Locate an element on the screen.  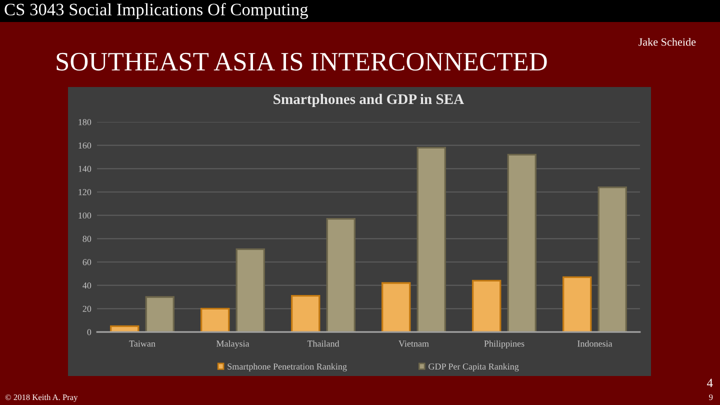
text: 9 is located at coordinates (711, 397).